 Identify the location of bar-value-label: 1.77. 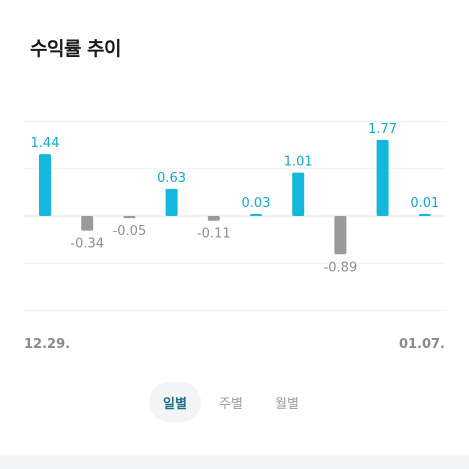
(382, 129).